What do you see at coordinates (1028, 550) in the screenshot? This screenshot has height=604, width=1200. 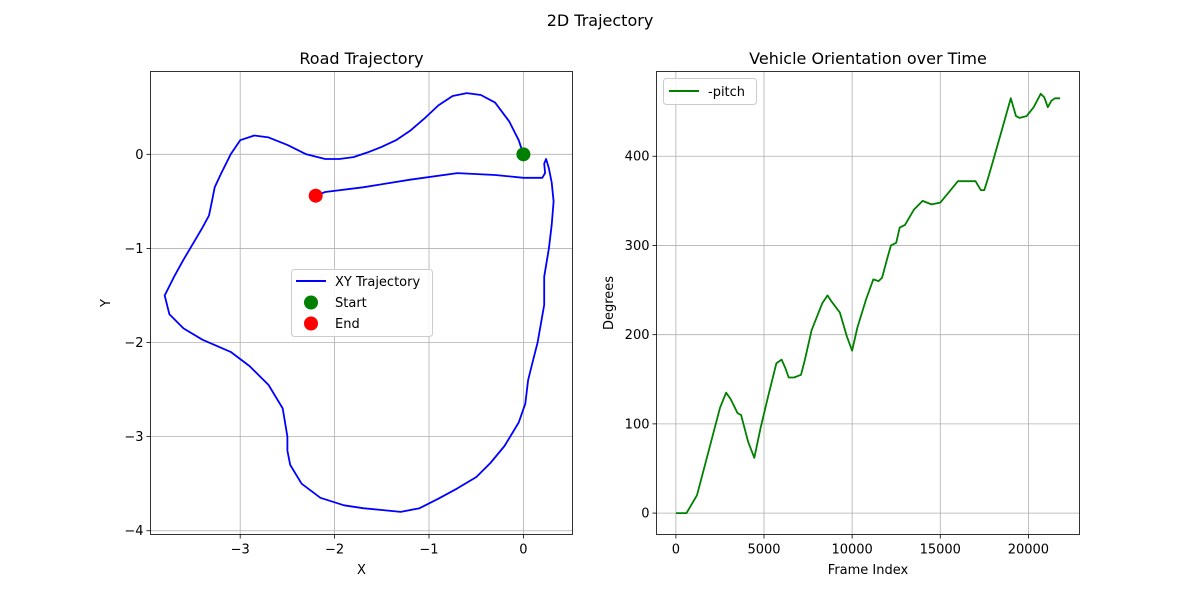 I see `x-tick-label: 20000` at bounding box center [1028, 550].